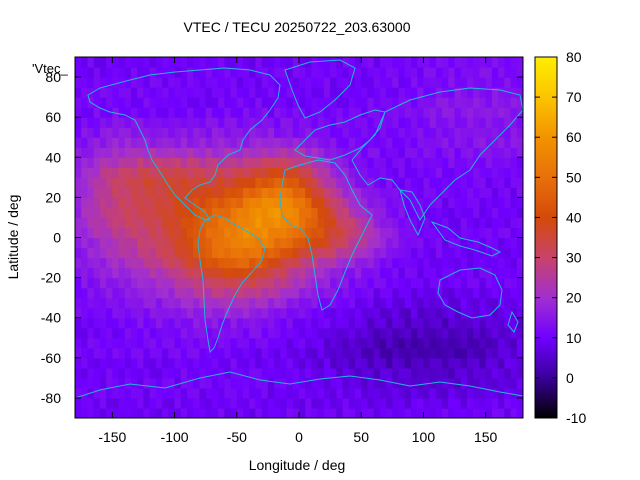 The width and height of the screenshot is (640, 480). I want to click on colorbar-tick-label: -10, so click(576, 418).